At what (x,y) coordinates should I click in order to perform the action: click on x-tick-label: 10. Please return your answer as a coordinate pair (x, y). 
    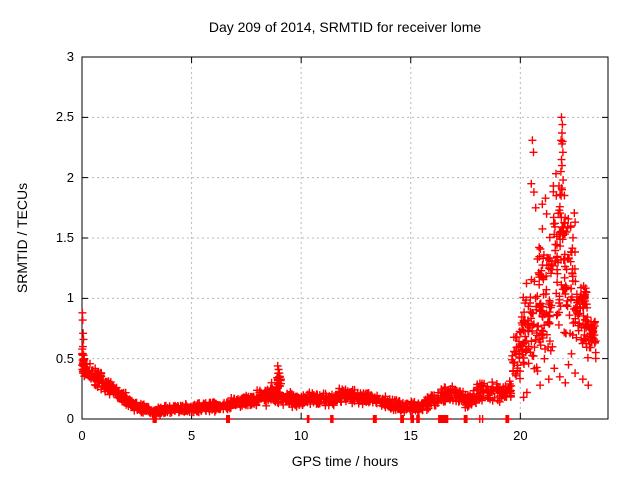
    Looking at the image, I should click on (301, 435).